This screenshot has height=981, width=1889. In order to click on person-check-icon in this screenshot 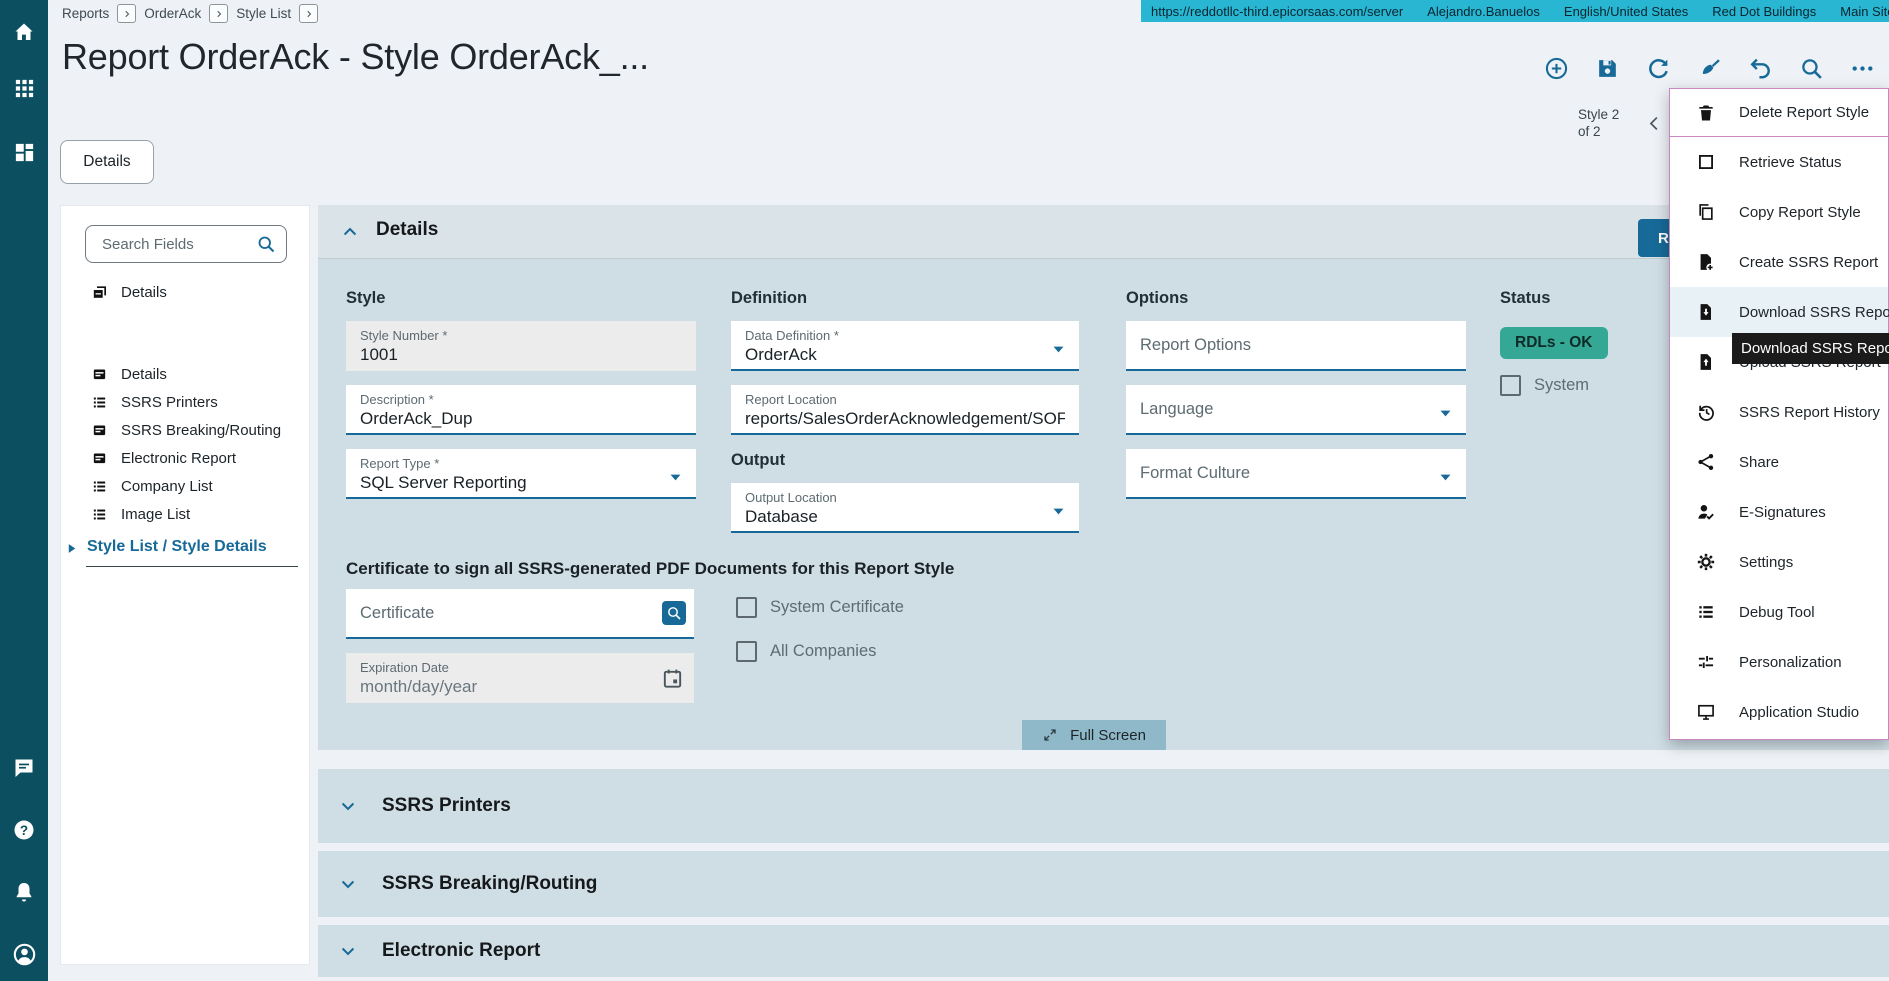, I will do `click(1706, 512)`.